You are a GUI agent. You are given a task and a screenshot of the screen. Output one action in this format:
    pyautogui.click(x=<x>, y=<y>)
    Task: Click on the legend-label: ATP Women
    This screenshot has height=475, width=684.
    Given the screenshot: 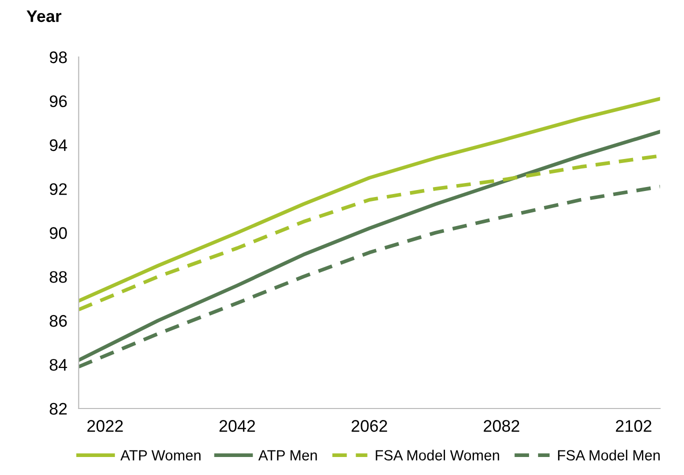 What is the action you would take?
    pyautogui.click(x=160, y=455)
    